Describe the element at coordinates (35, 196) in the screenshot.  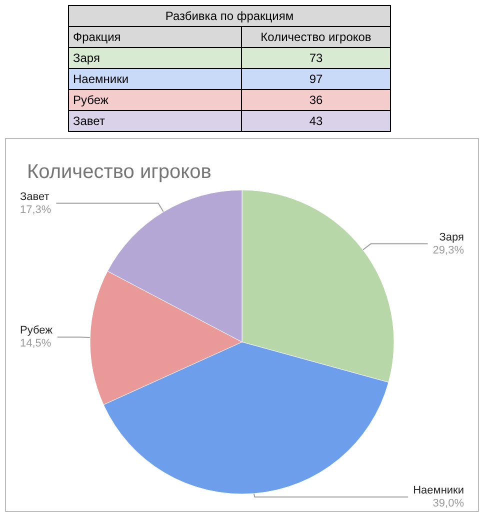
I see `slice-label: Завет` at that location.